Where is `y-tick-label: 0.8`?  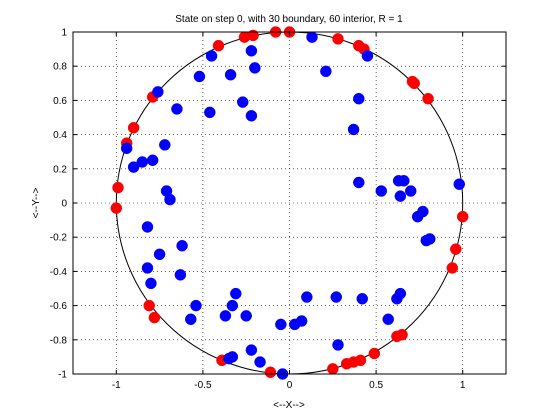 y-tick-label: 0.8 is located at coordinates (60, 67).